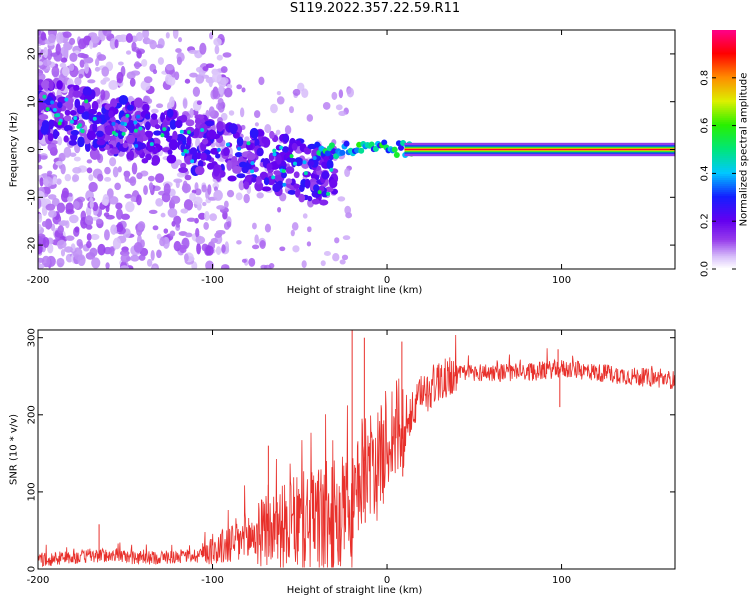 This screenshot has height=600, width=750. What do you see at coordinates (14, 449) in the screenshot?
I see `snr-y-axis-label: SNR (10 * v/v)` at bounding box center [14, 449].